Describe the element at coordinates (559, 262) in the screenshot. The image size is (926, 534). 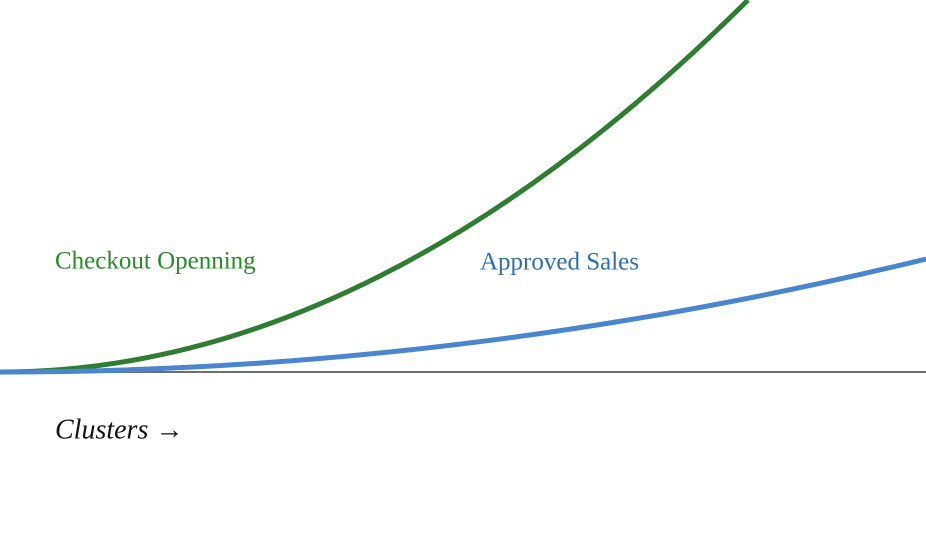
I see `blue-curve-label: Approved Sales` at that location.